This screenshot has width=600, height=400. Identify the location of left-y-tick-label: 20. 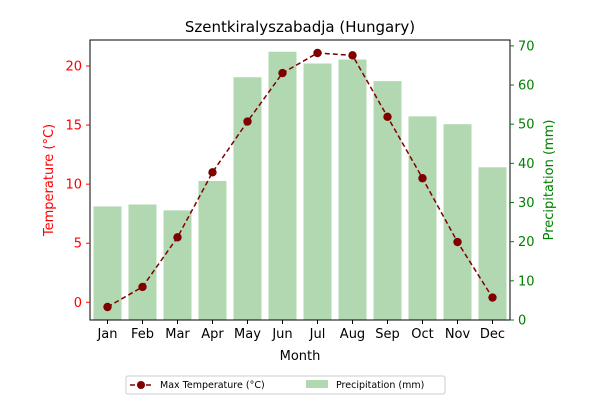
(73, 66).